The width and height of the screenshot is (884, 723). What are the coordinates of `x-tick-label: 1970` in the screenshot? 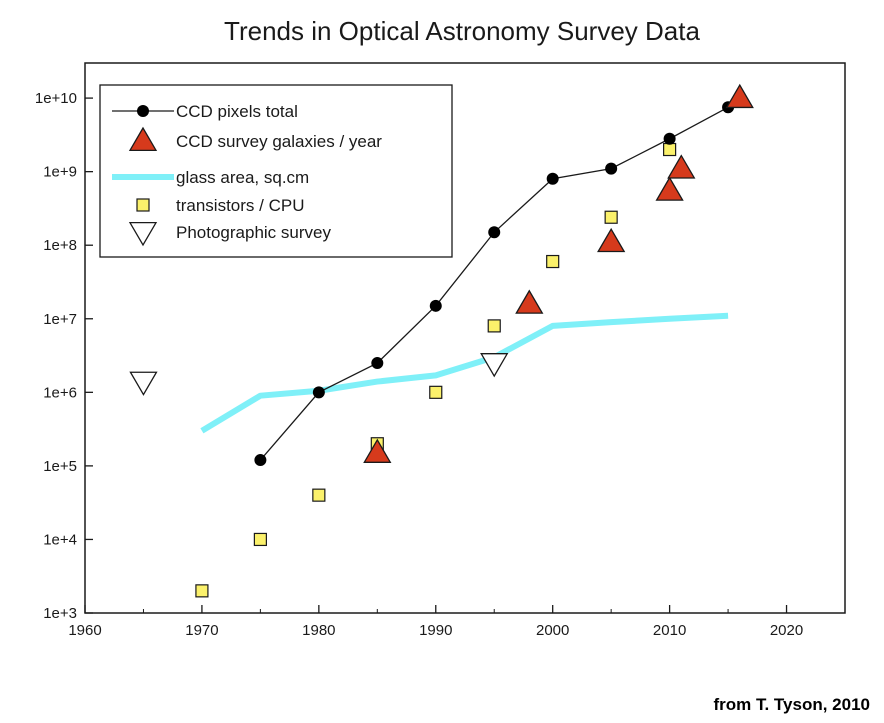 It's located at (201, 630).